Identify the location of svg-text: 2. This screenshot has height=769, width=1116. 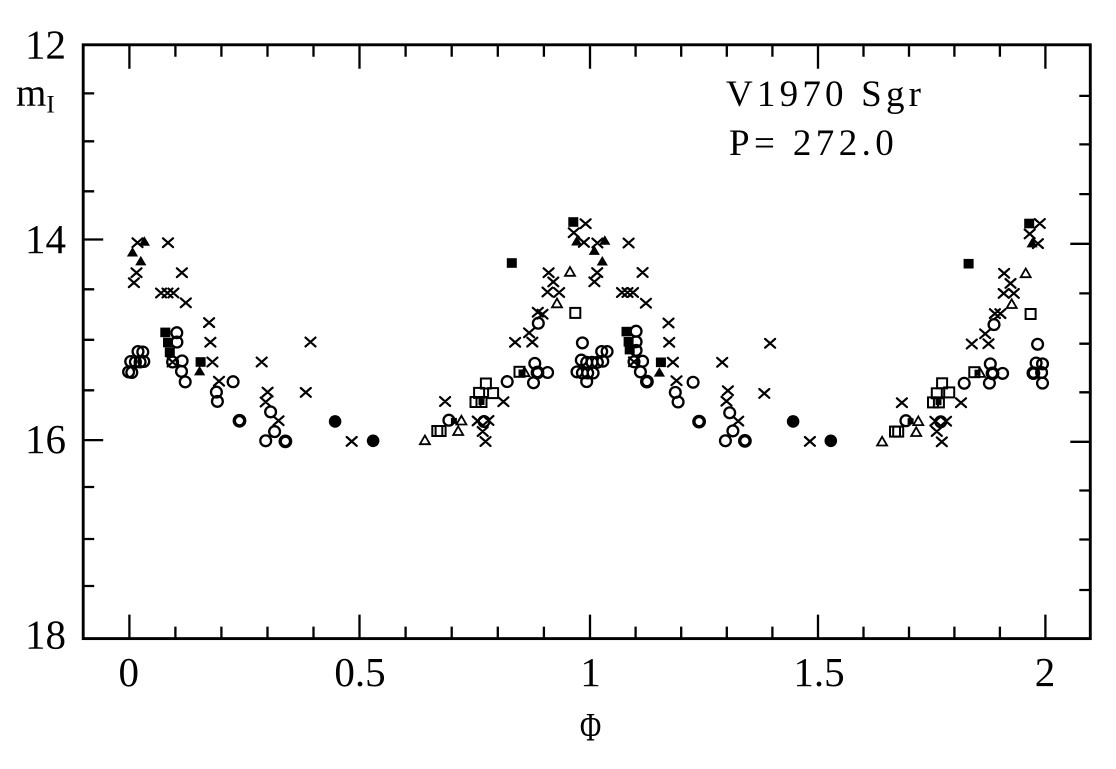
(1045, 672).